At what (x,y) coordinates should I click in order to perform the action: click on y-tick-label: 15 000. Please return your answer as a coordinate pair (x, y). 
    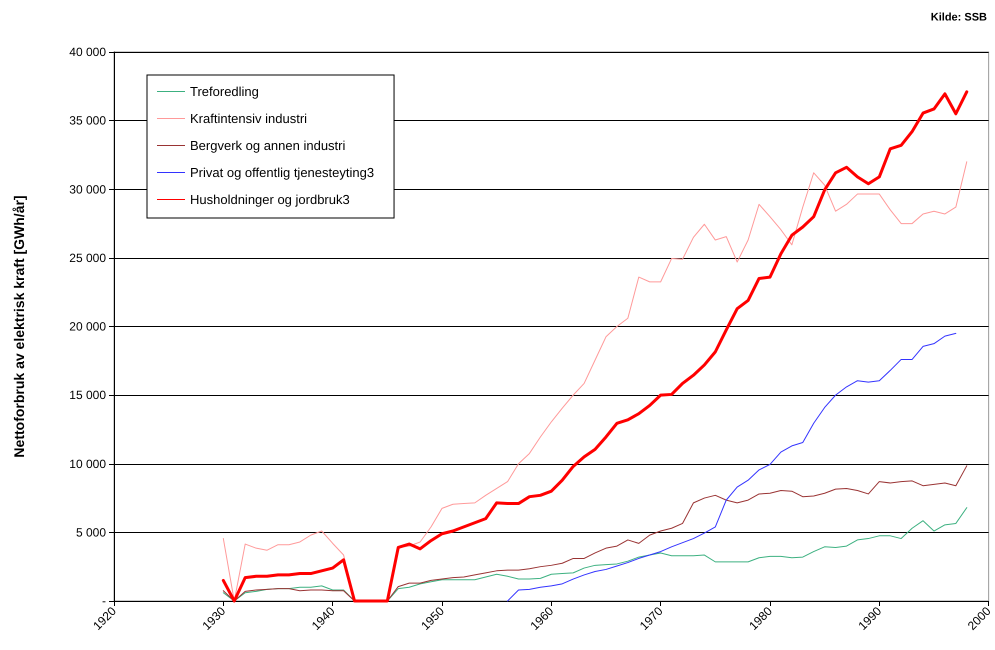
    Looking at the image, I should click on (87, 395).